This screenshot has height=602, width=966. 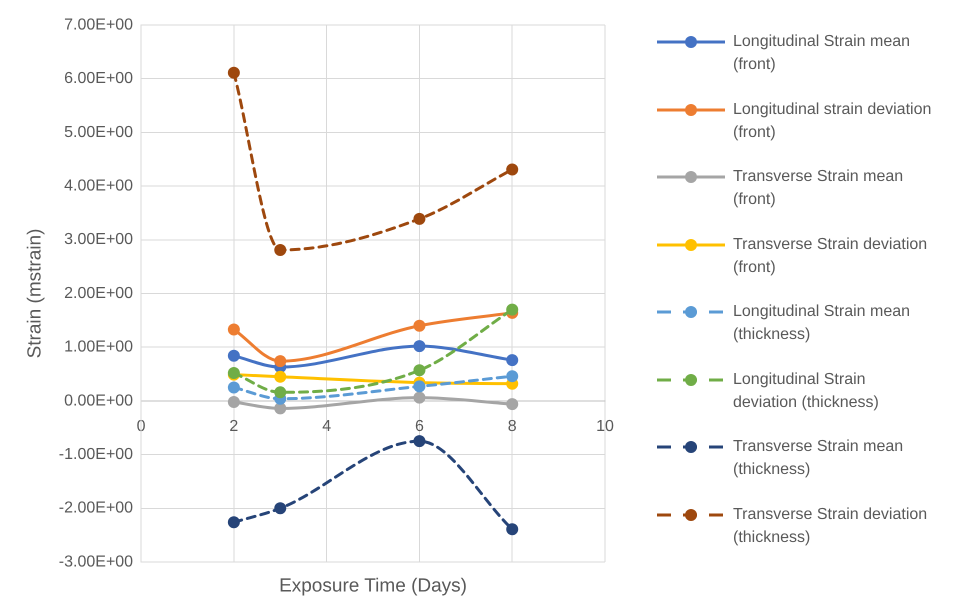 What do you see at coordinates (96, 508) in the screenshot?
I see `y-tick-label: -2.00E+00` at bounding box center [96, 508].